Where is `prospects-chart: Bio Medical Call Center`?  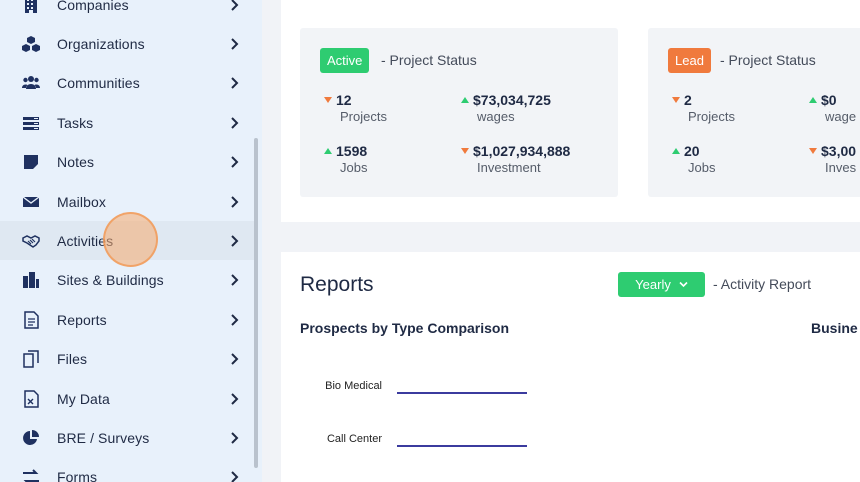 prospects-chart: Bio Medical Call Center is located at coordinates (426, 413).